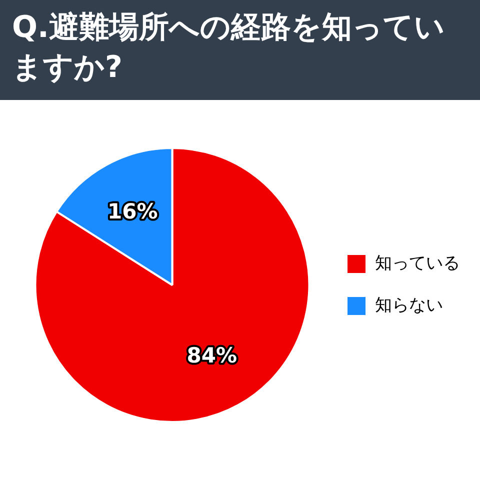  I want to click on data-label: 84%, so click(211, 355).